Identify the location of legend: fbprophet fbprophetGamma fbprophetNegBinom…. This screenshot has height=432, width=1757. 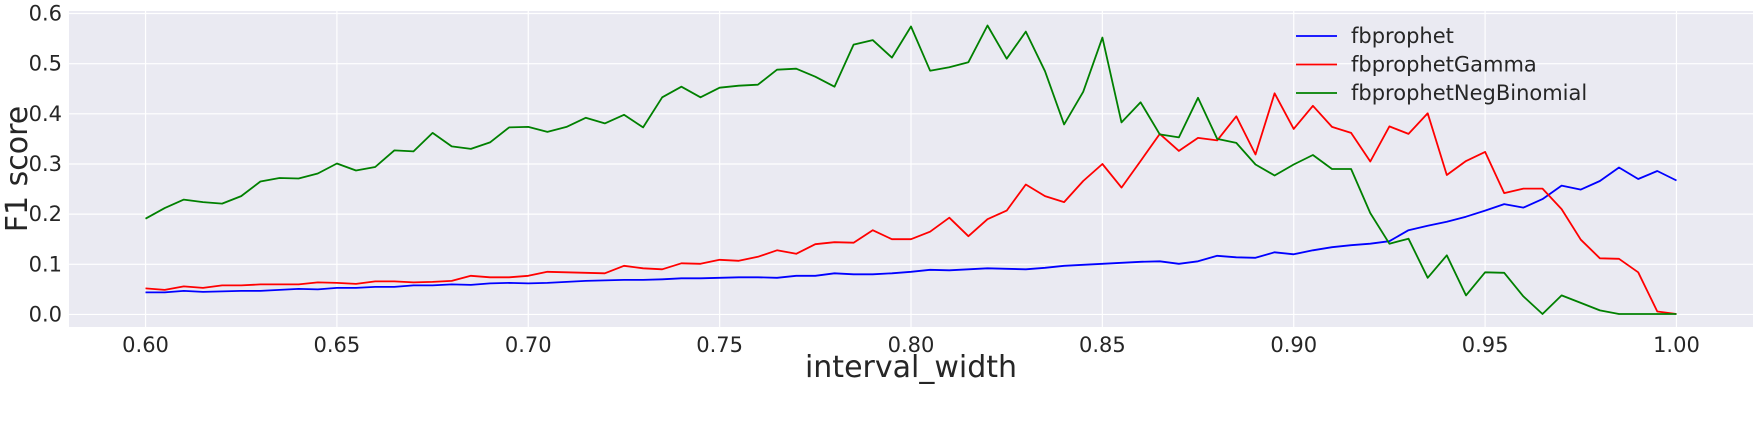
(1441, 64).